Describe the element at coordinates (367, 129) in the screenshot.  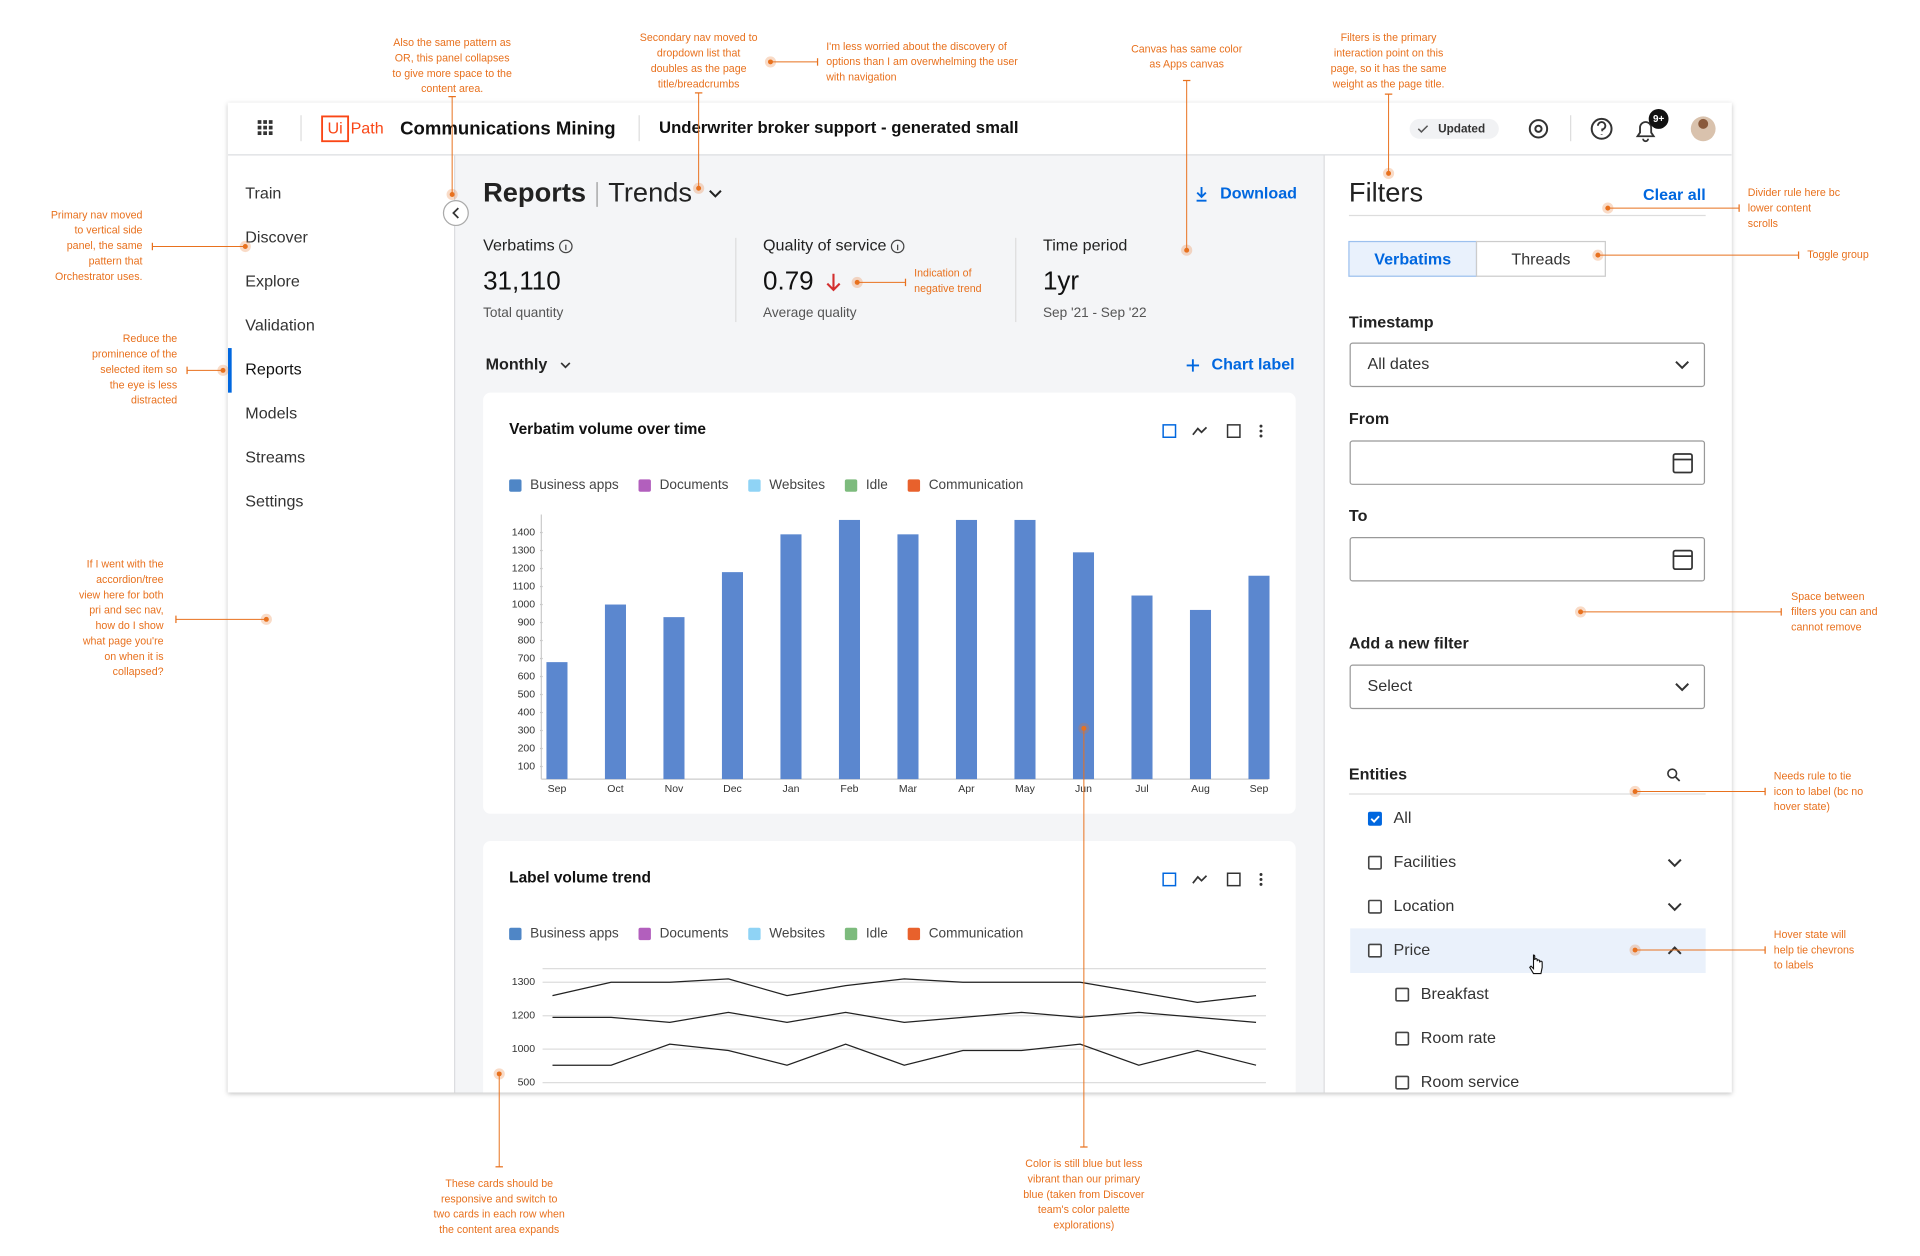
I see `logo-path: Path` at that location.